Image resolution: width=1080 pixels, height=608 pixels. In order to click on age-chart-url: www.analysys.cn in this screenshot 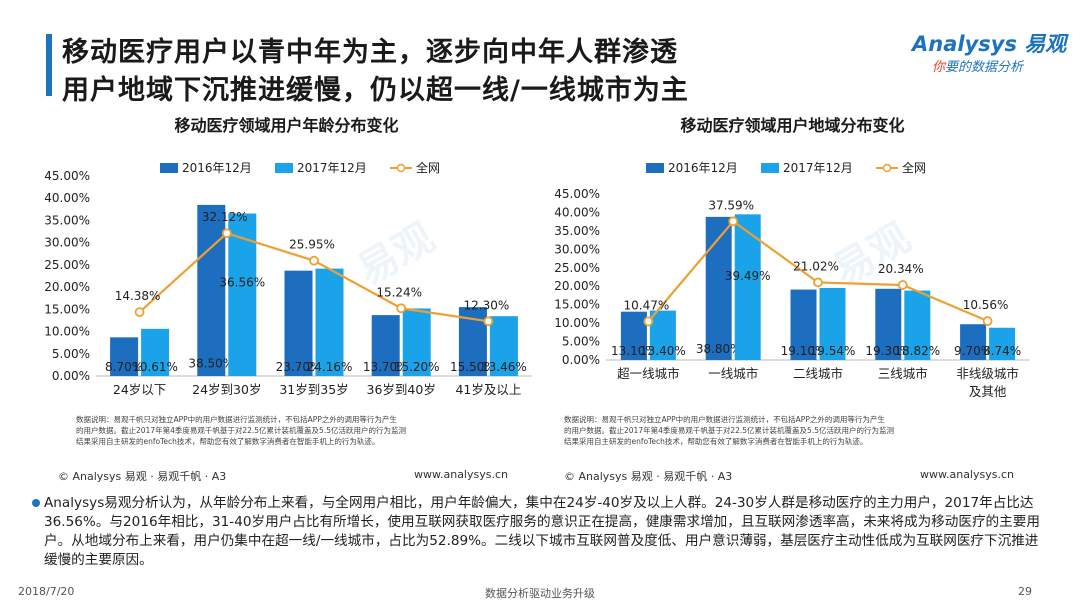, I will do `click(461, 474)`.